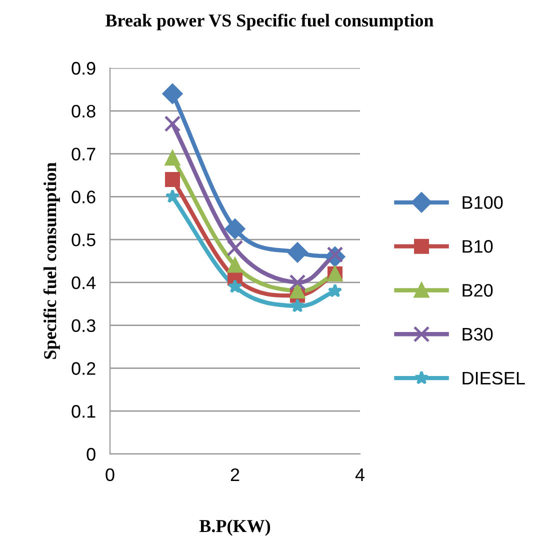 Image resolution: width=539 pixels, height=538 pixels. I want to click on legend-label: DIESEL, so click(493, 378).